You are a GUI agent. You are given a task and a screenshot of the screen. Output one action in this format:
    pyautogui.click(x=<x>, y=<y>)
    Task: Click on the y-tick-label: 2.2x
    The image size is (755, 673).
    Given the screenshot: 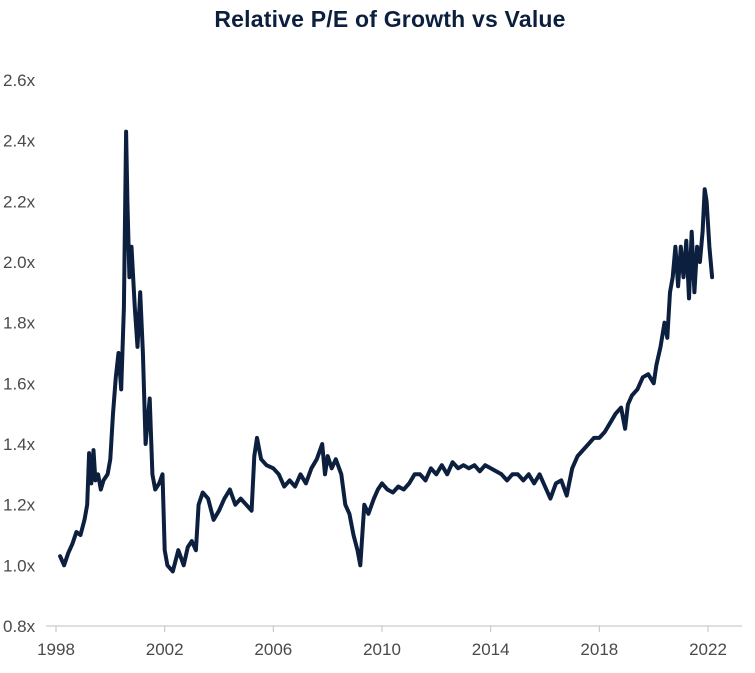 What is the action you would take?
    pyautogui.click(x=19, y=201)
    